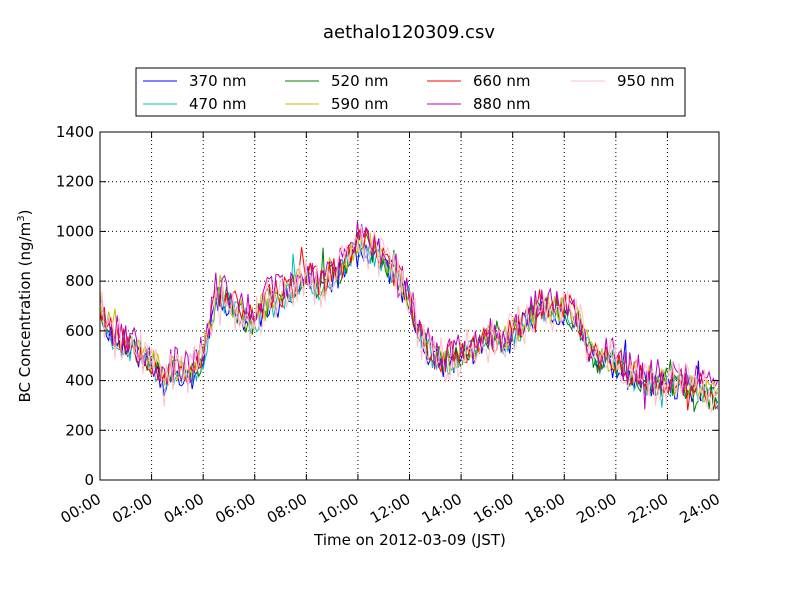 This screenshot has height=600, width=800. Describe the element at coordinates (184, 508) in the screenshot. I see `x-tick-label: 04:00` at that location.